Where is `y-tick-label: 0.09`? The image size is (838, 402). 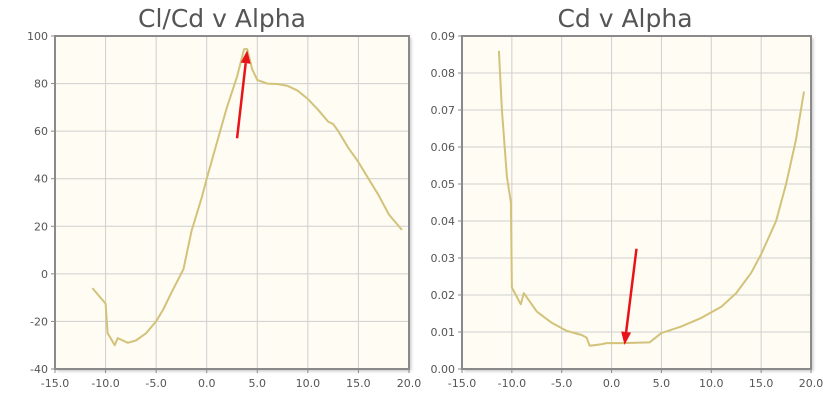 y-tick-label: 0.09 is located at coordinates (443, 36).